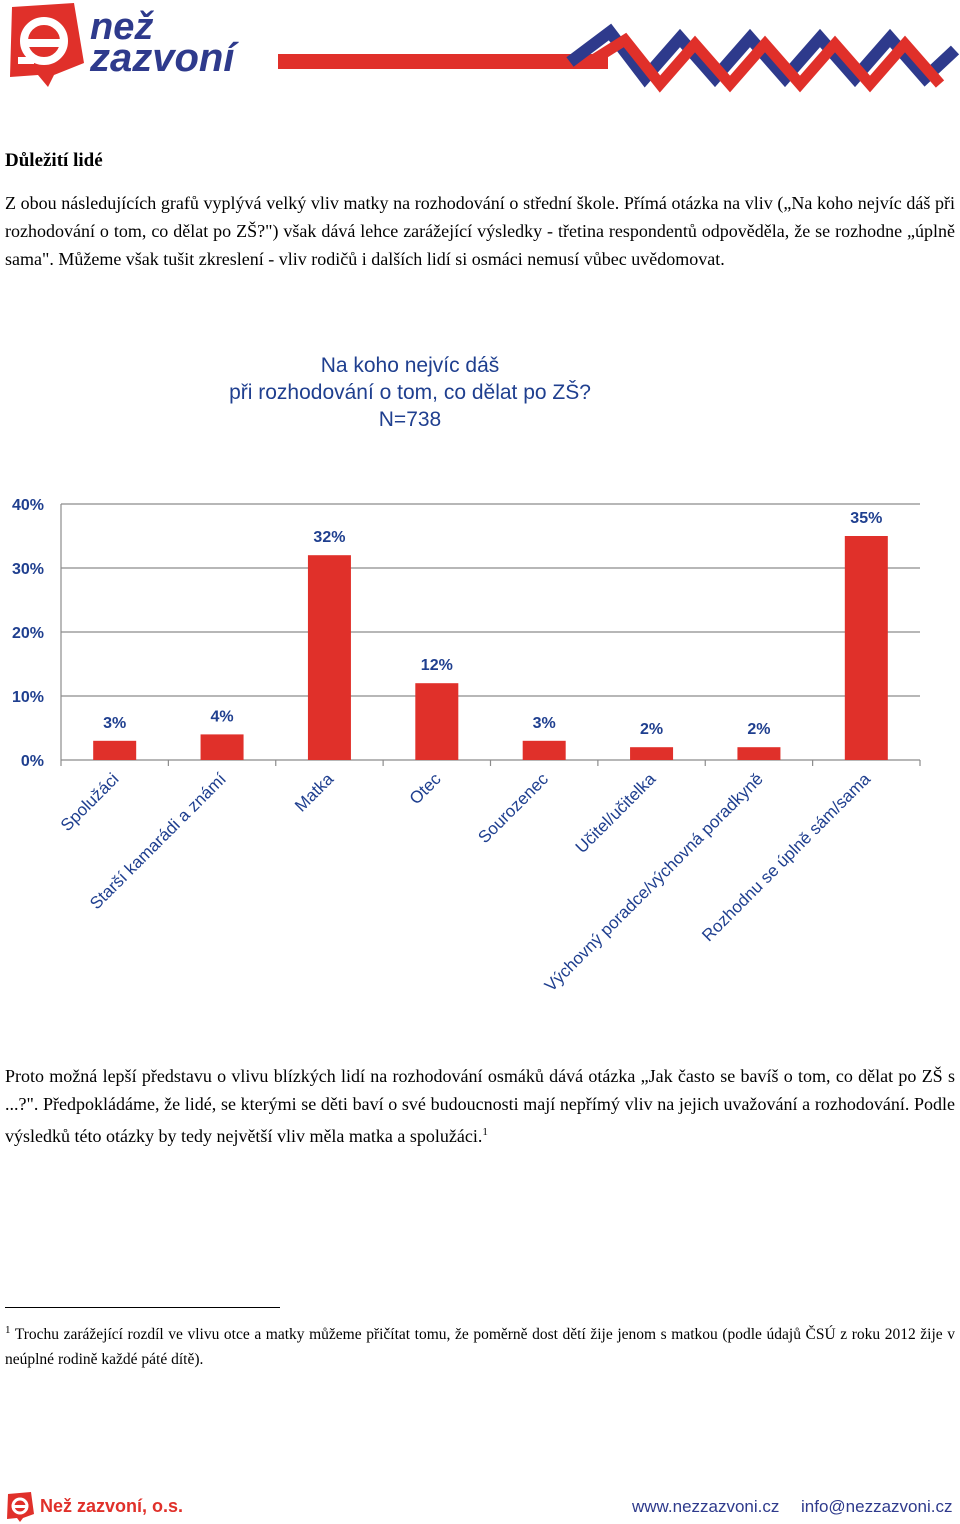 The image size is (960, 1524). Describe the element at coordinates (28, 569) in the screenshot. I see `y-tick-label: 30%` at that location.